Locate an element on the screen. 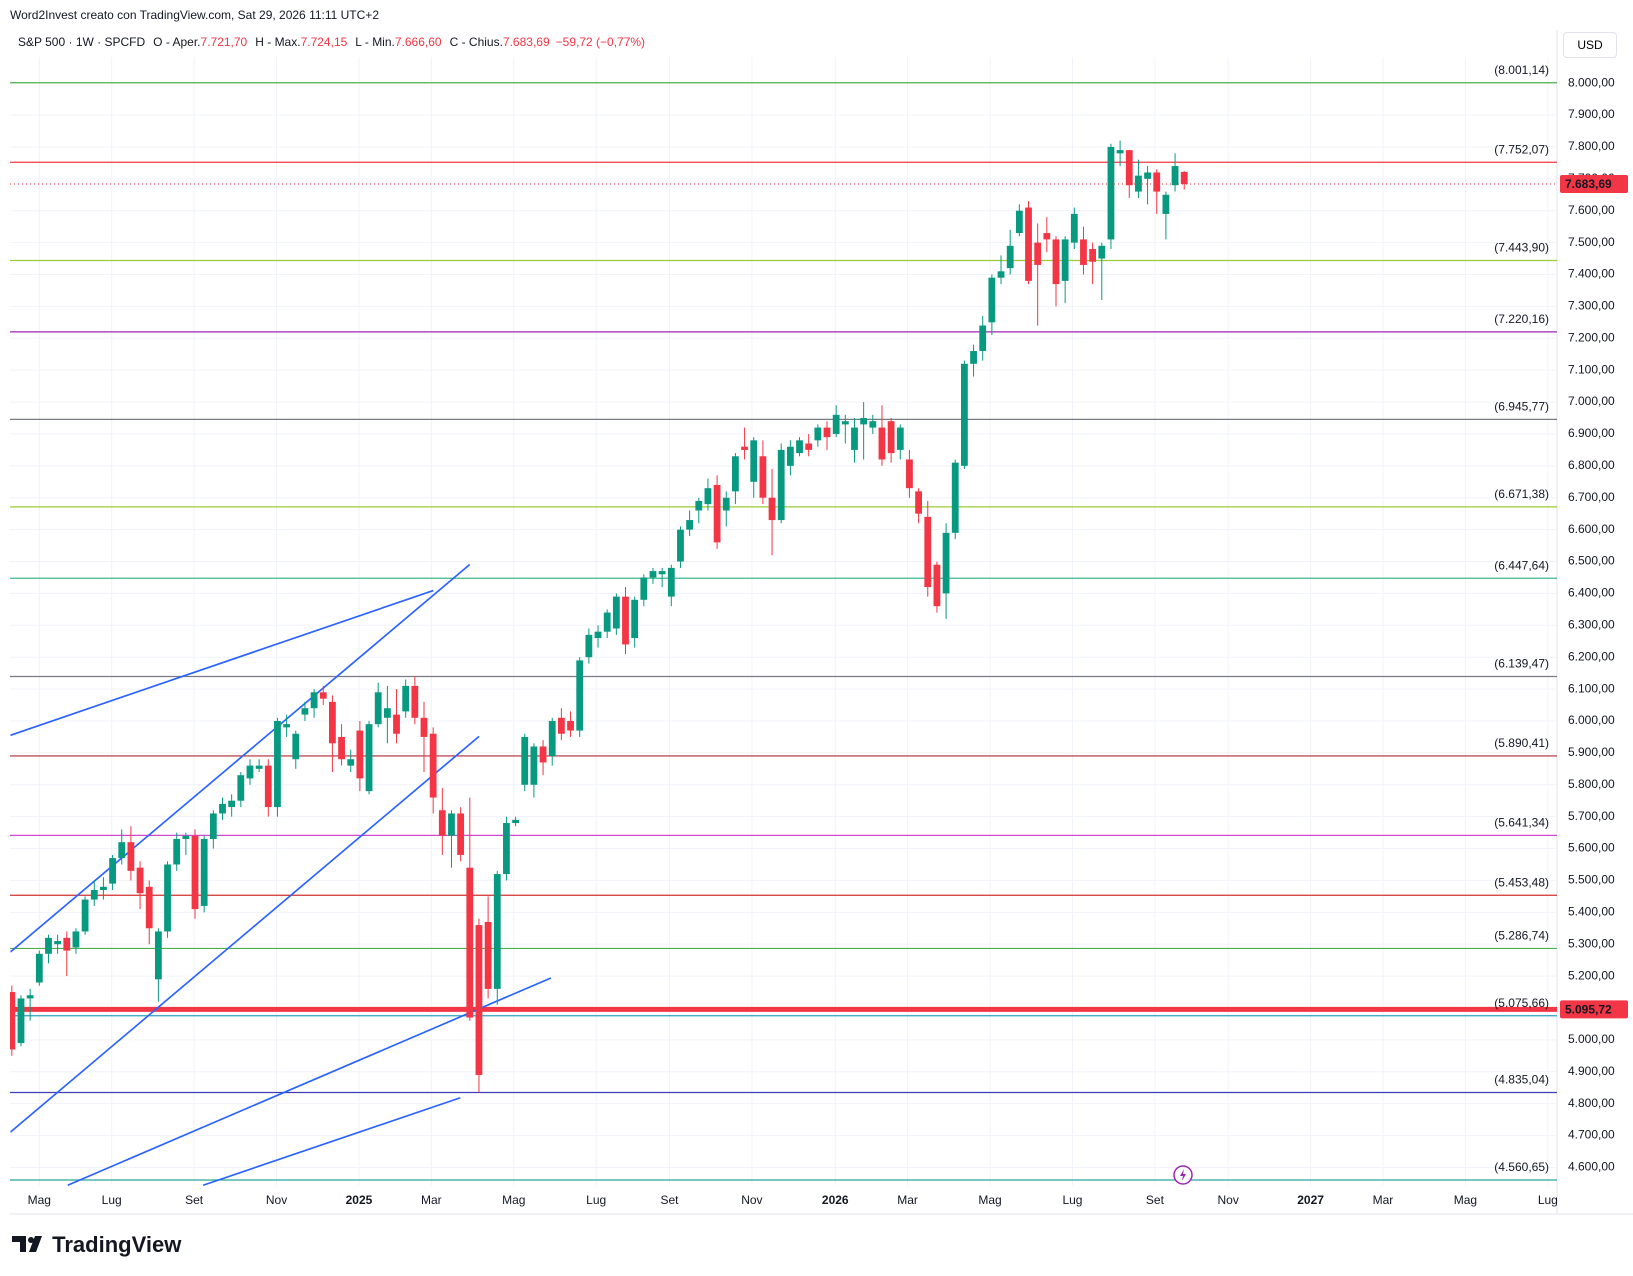 Image resolution: width=1633 pixels, height=1276 pixels. y-tick-label: 8.000,00 is located at coordinates (1591, 82).